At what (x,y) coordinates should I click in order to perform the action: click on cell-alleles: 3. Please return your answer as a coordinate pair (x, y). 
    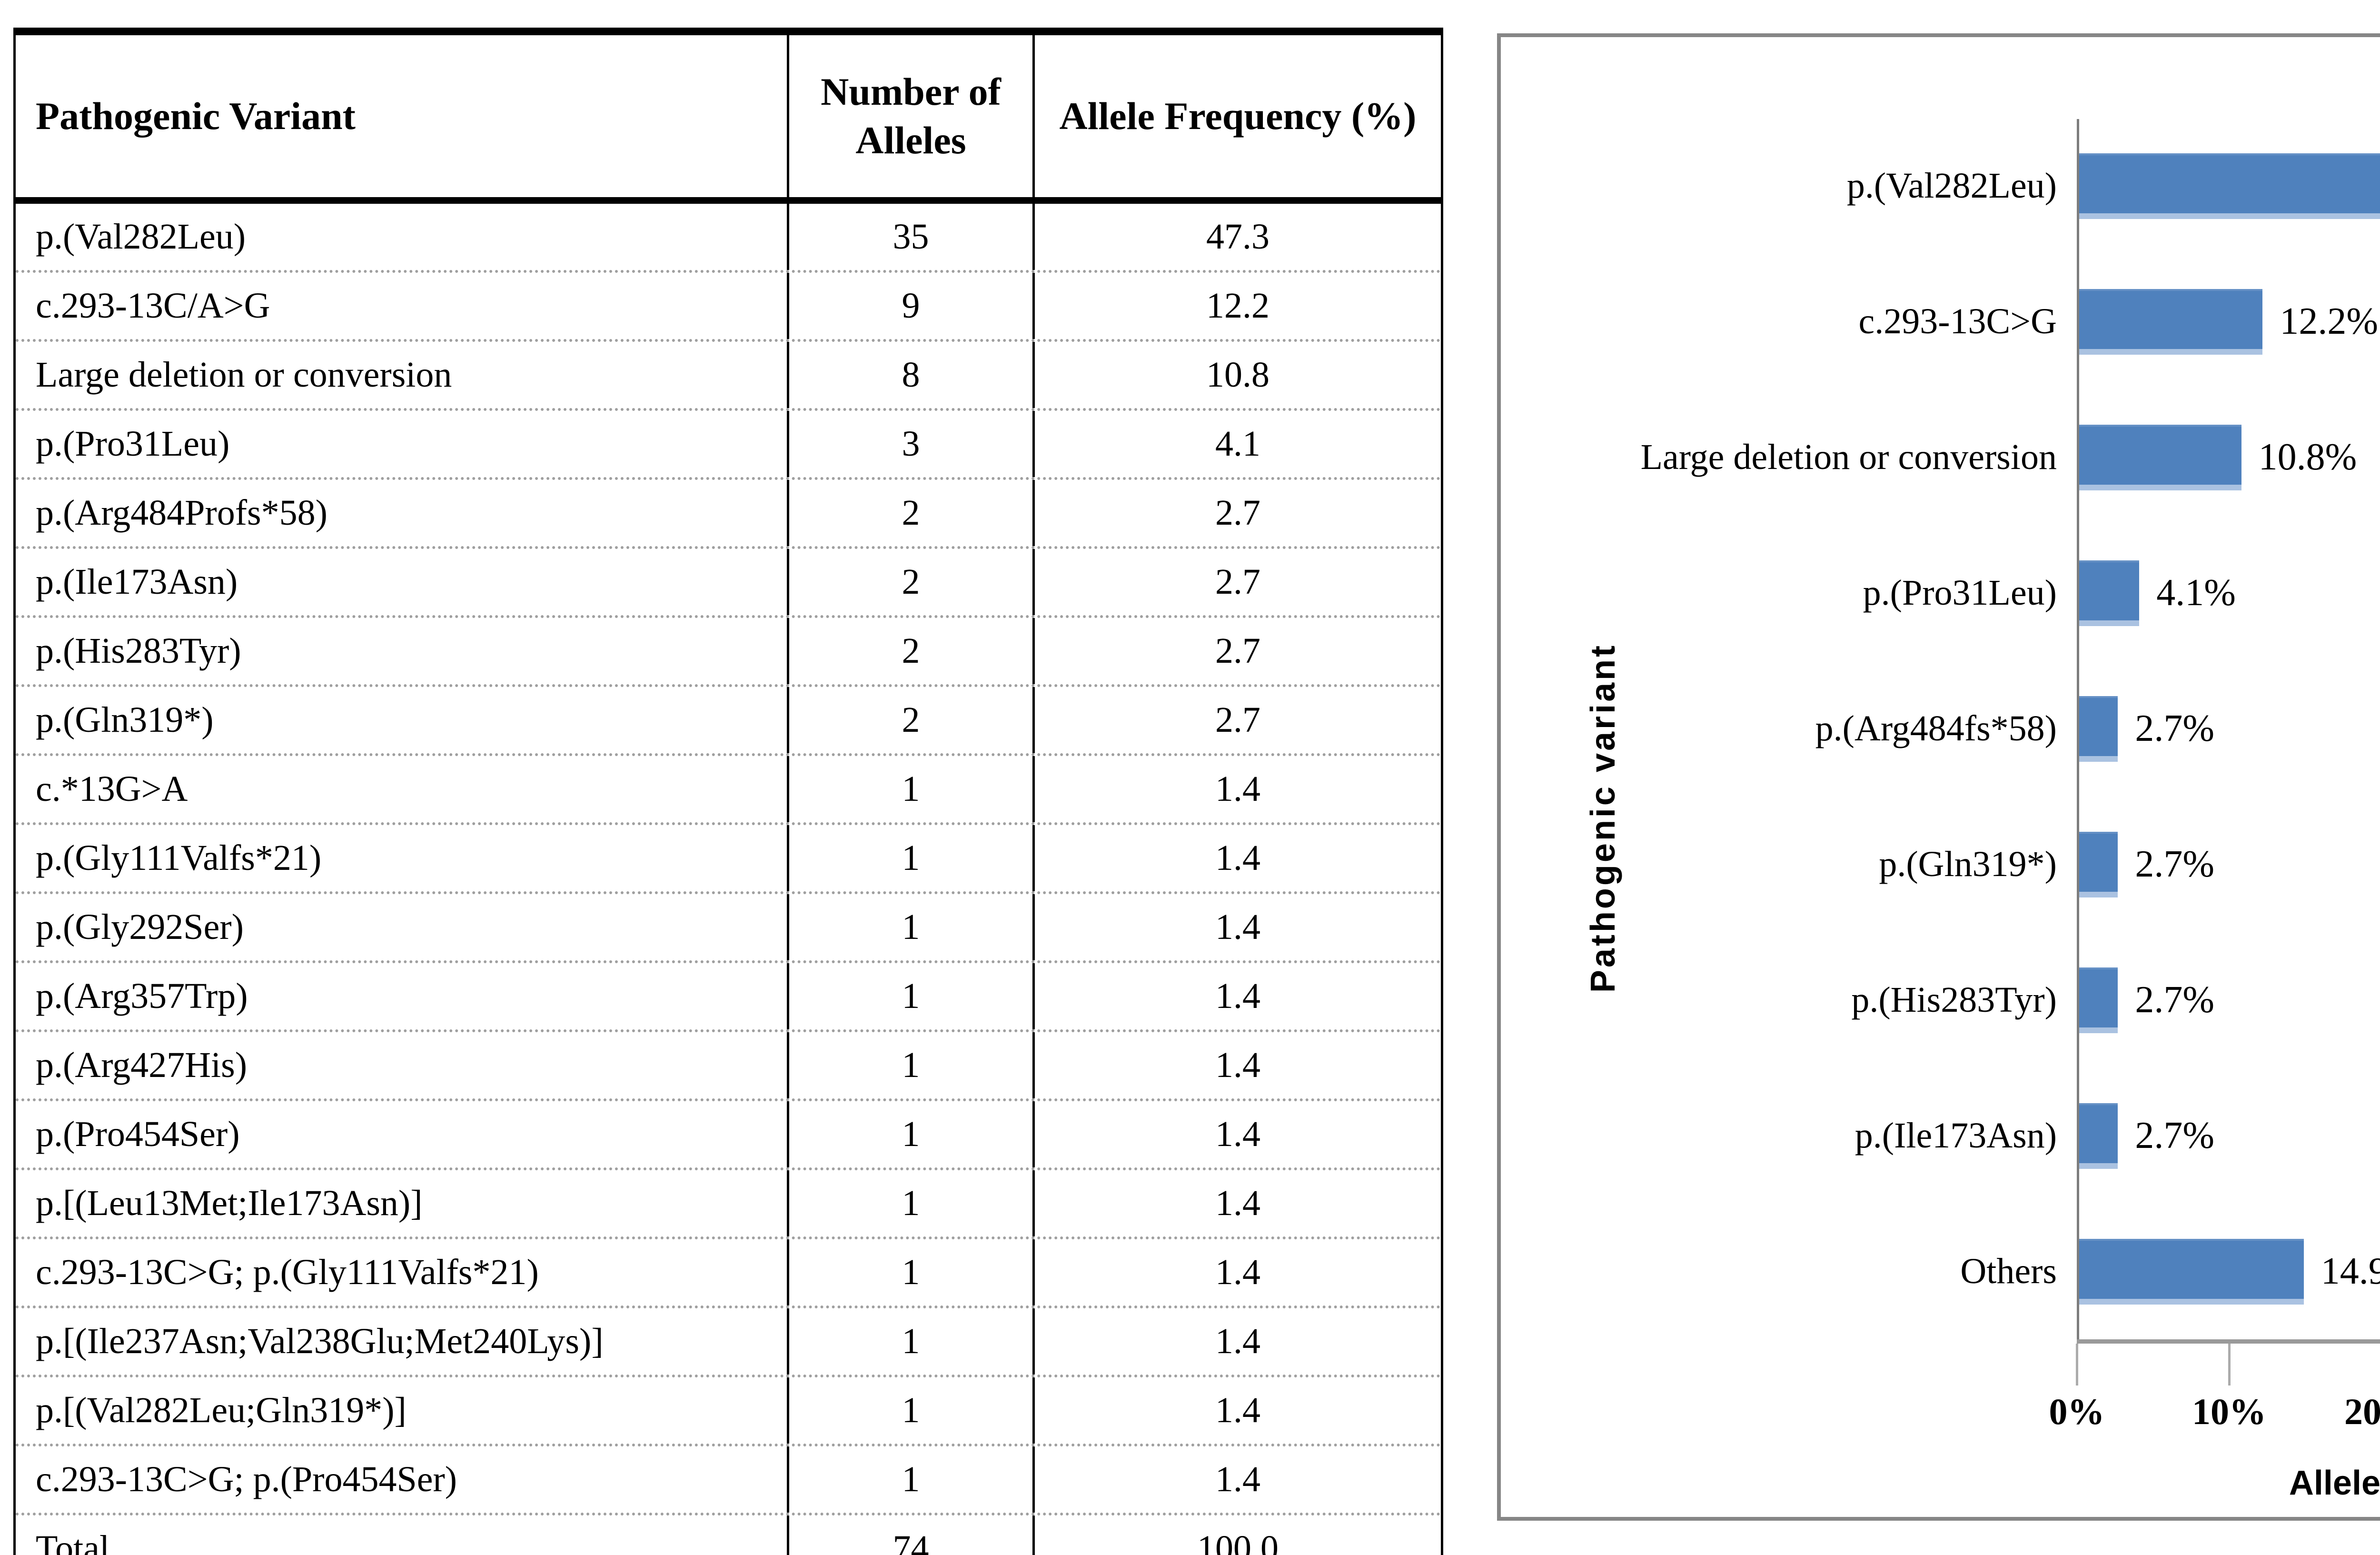
    Looking at the image, I should click on (909, 444).